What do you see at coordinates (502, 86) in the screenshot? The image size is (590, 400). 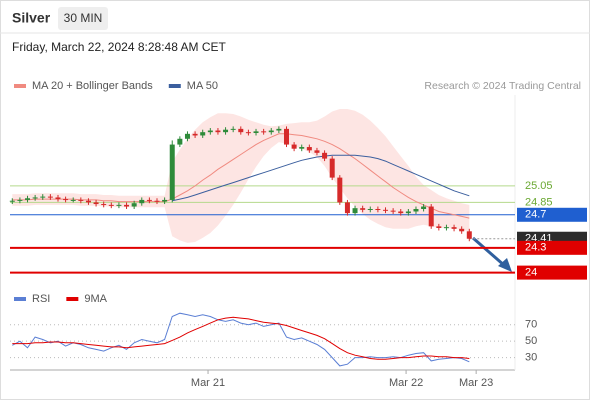 I see `credit: Research © 2024 Trading Central` at bounding box center [502, 86].